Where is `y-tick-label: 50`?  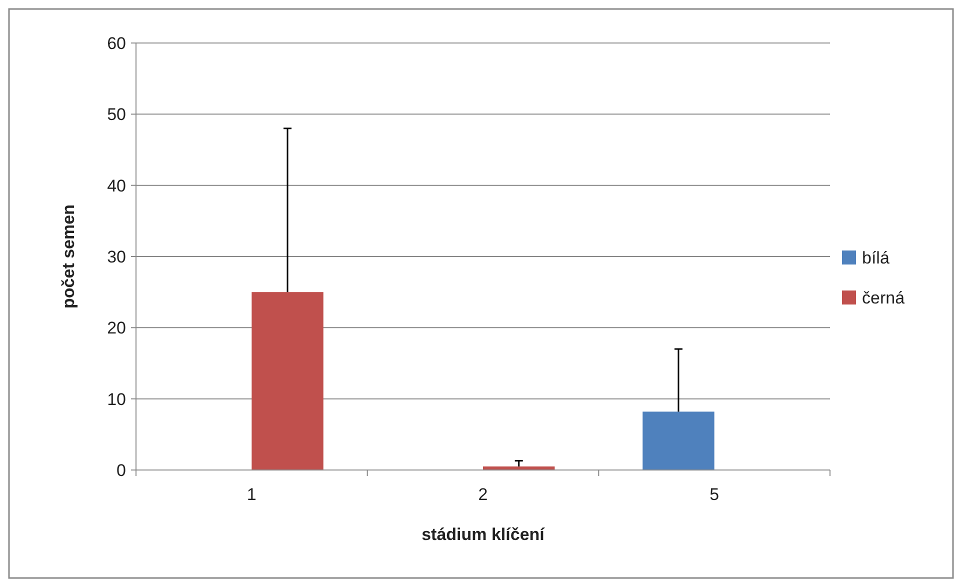 y-tick-label: 50 is located at coordinates (116, 114).